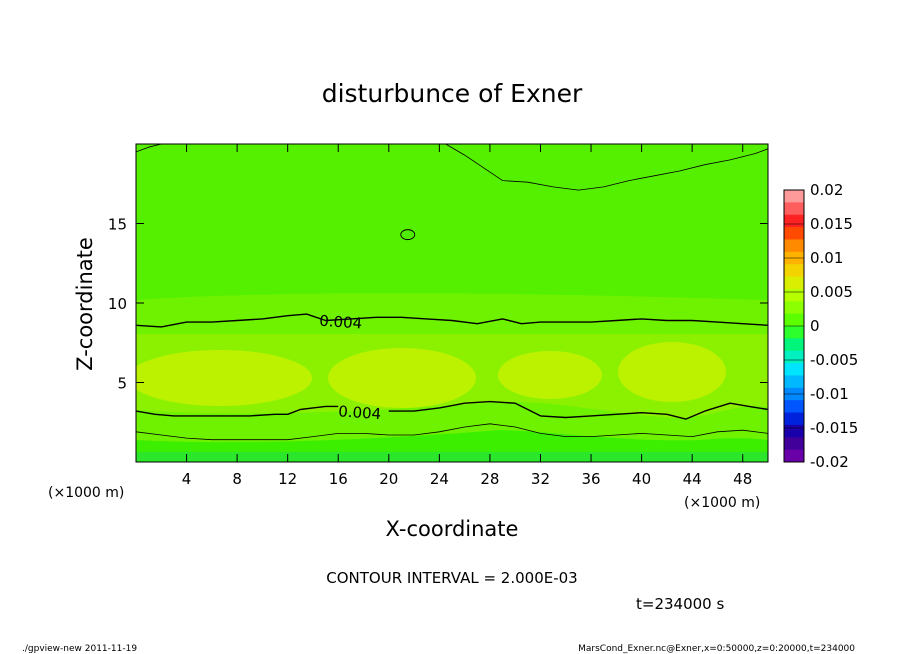  What do you see at coordinates (641, 479) in the screenshot?
I see `x-tick-label-40: 40` at bounding box center [641, 479].